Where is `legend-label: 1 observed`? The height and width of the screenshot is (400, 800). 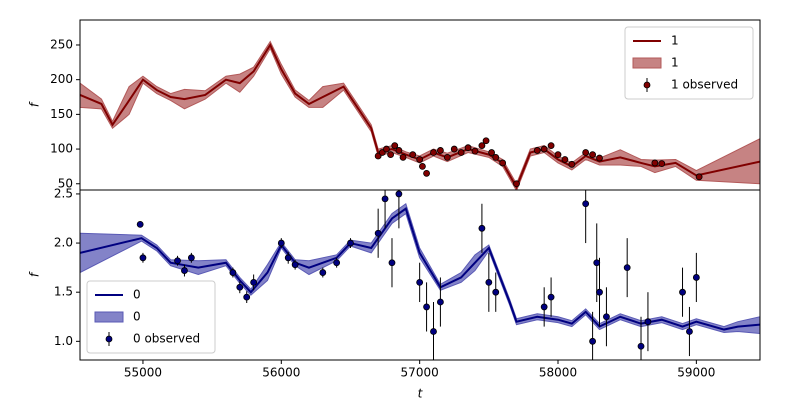
legend-label: 1 observed is located at coordinates (704, 85).